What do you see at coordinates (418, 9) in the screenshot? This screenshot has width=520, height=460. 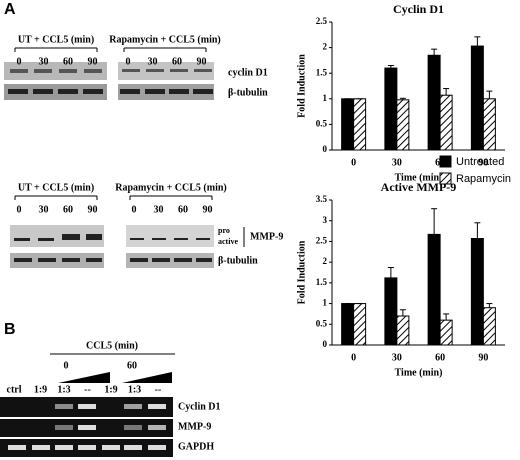 I see `chart-title: Cyclin D1` at bounding box center [418, 9].